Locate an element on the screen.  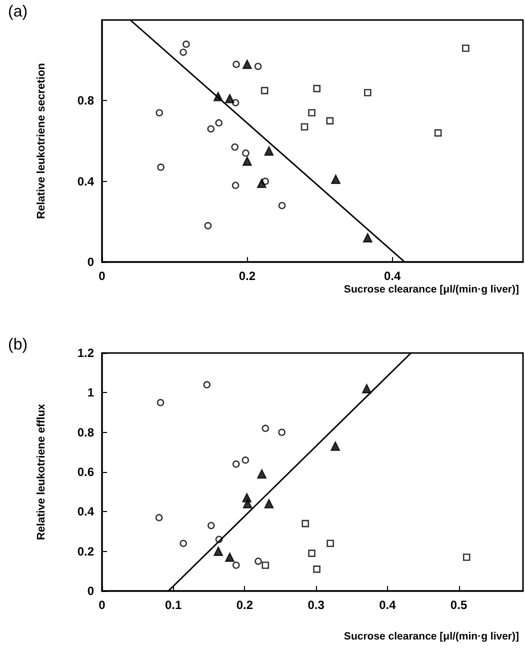
y-axis-title: Relative leukotriene secretion is located at coordinates (42, 140).